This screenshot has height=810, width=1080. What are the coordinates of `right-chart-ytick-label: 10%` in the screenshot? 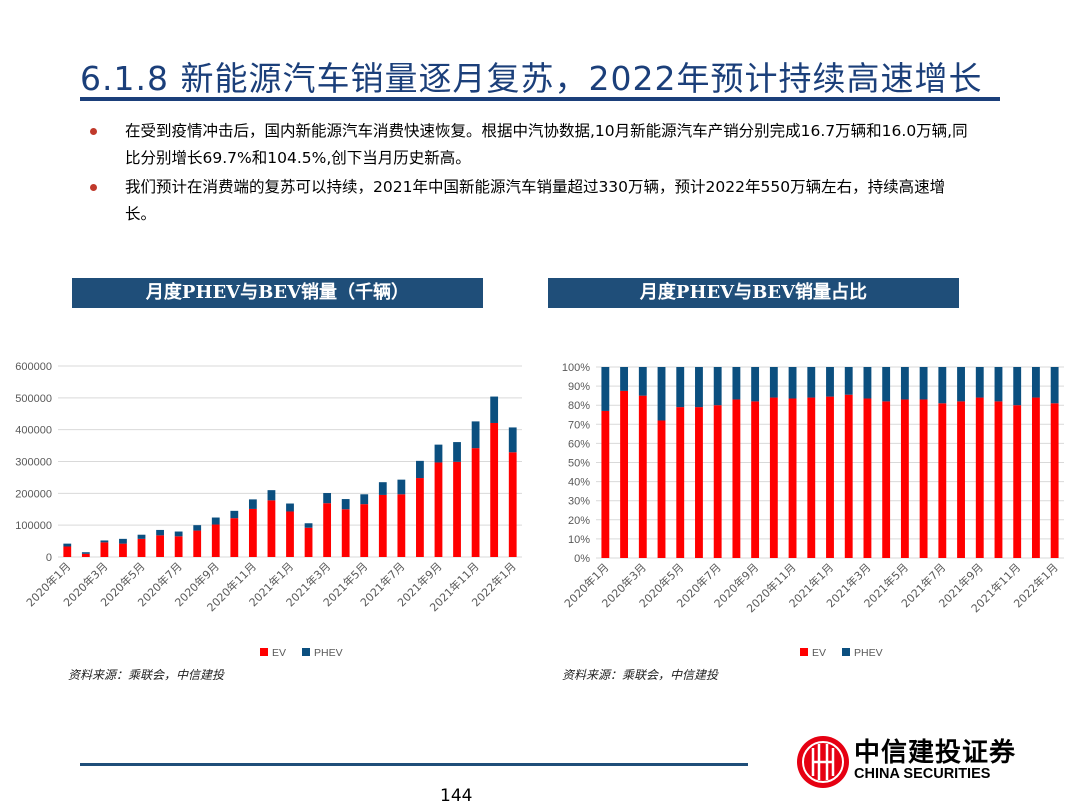 It's located at (579, 540).